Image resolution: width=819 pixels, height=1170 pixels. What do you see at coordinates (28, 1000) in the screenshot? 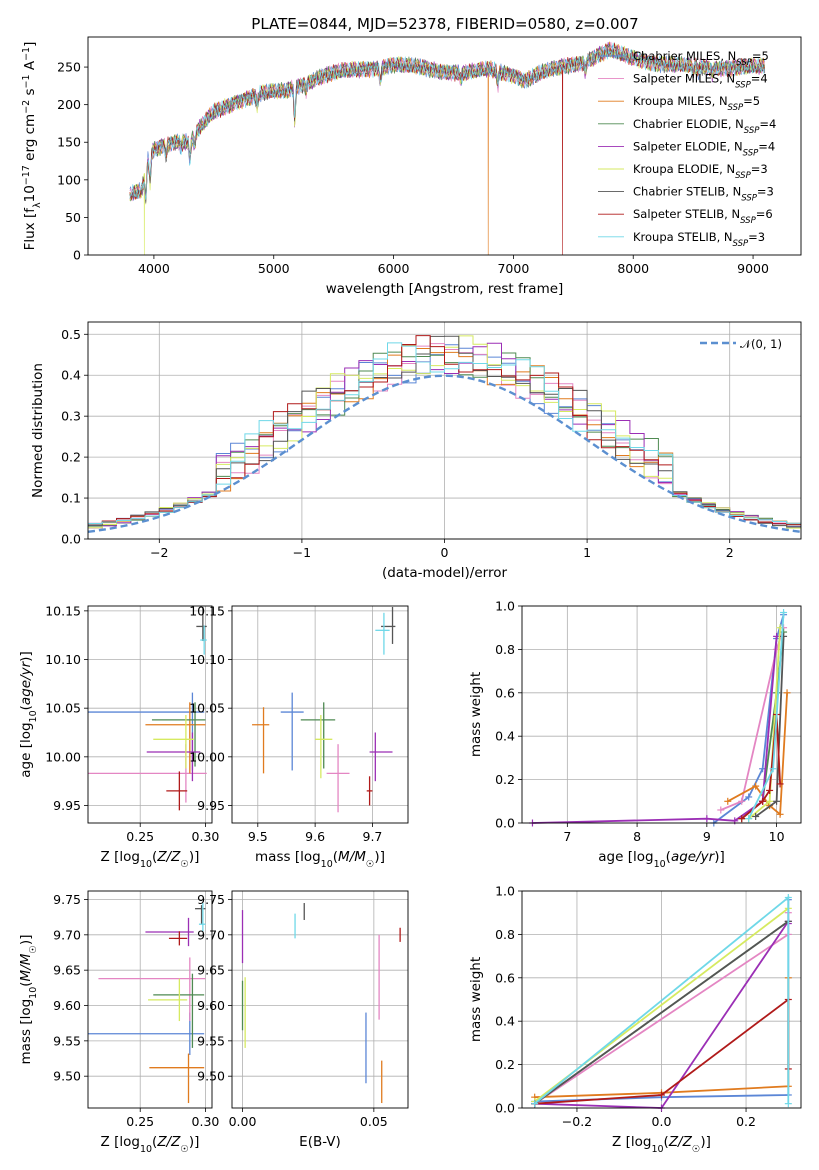
I see `y-axis-label: mass [log10(M/M☉)]` at bounding box center [28, 1000].